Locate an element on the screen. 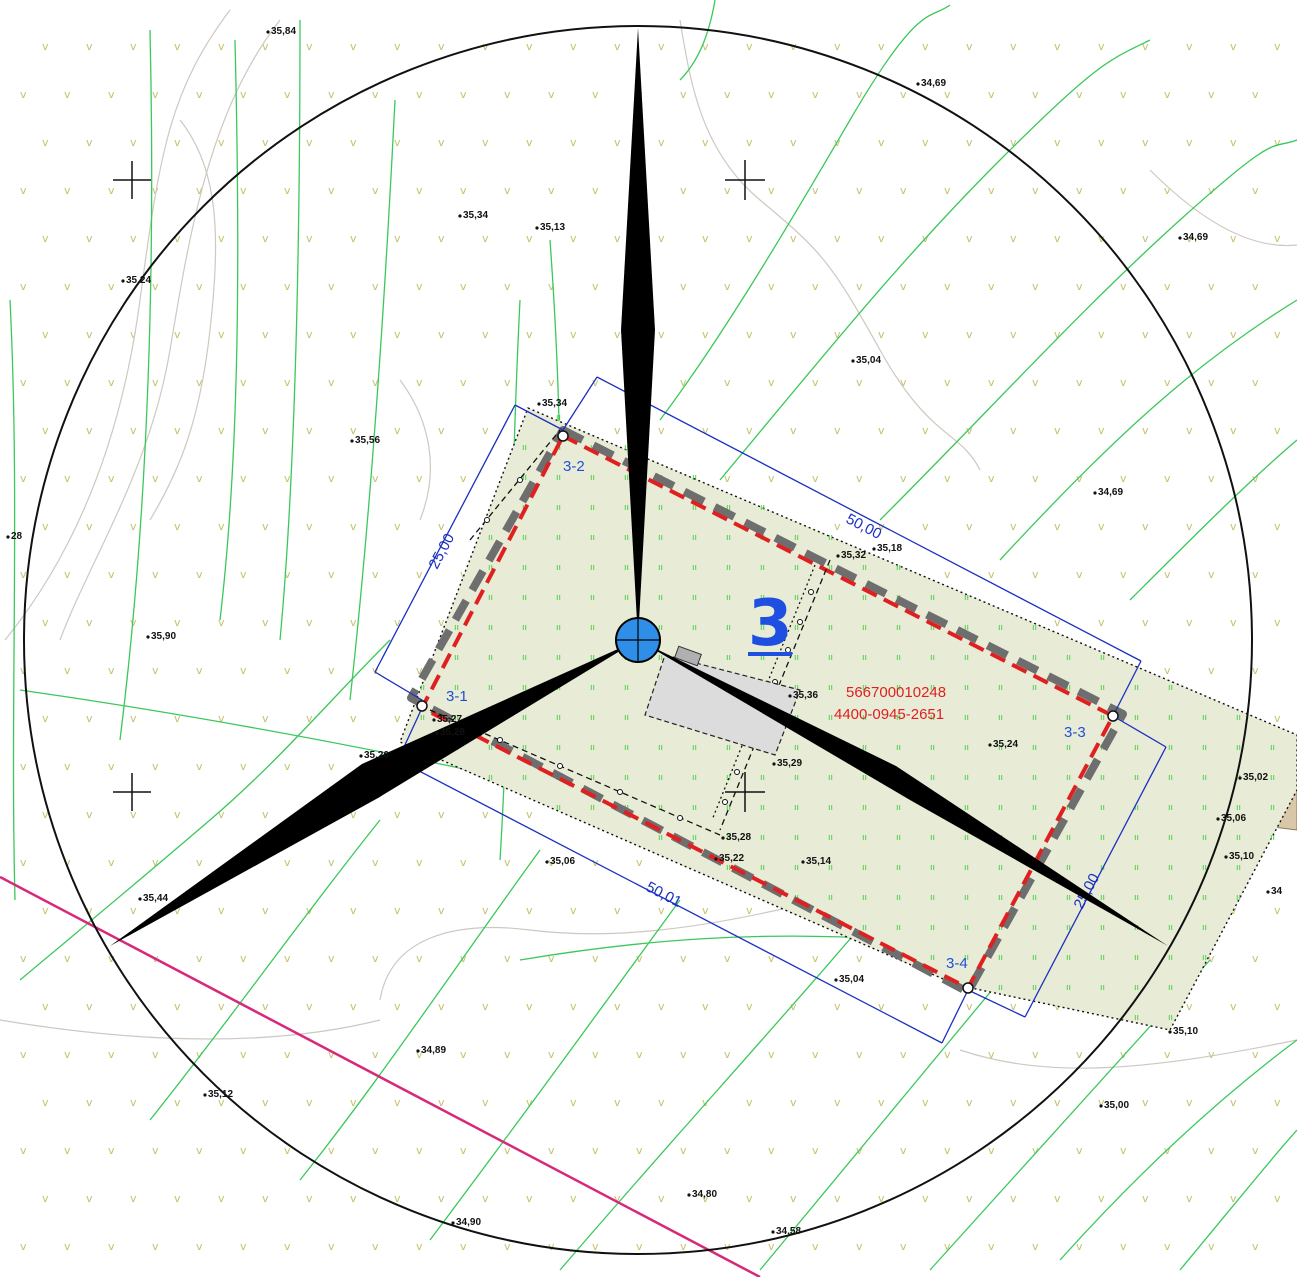 The width and height of the screenshot is (1297, 1277). elevation-label: 35,90 is located at coordinates (163, 636).